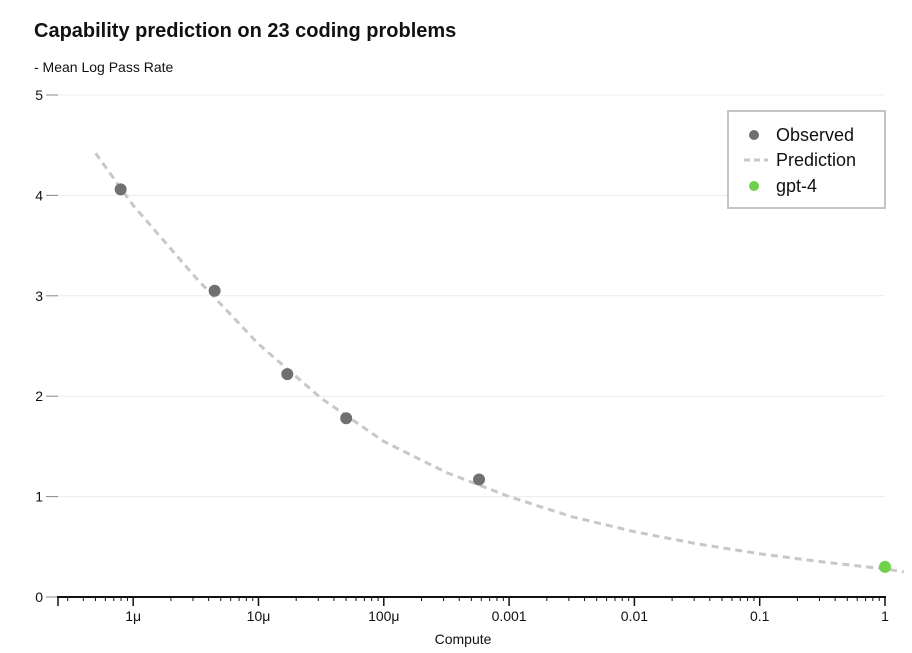 The height and width of the screenshot is (653, 912). I want to click on gpt4-point, so click(885, 566).